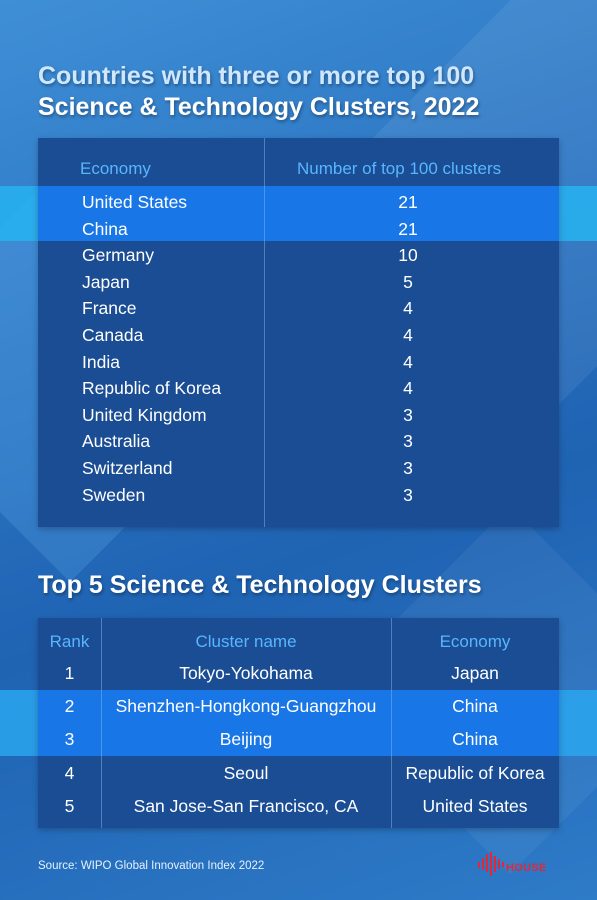 The image size is (597, 900). Describe the element at coordinates (298, 467) in the screenshot. I see `table-row: Switzerland 3` at that location.